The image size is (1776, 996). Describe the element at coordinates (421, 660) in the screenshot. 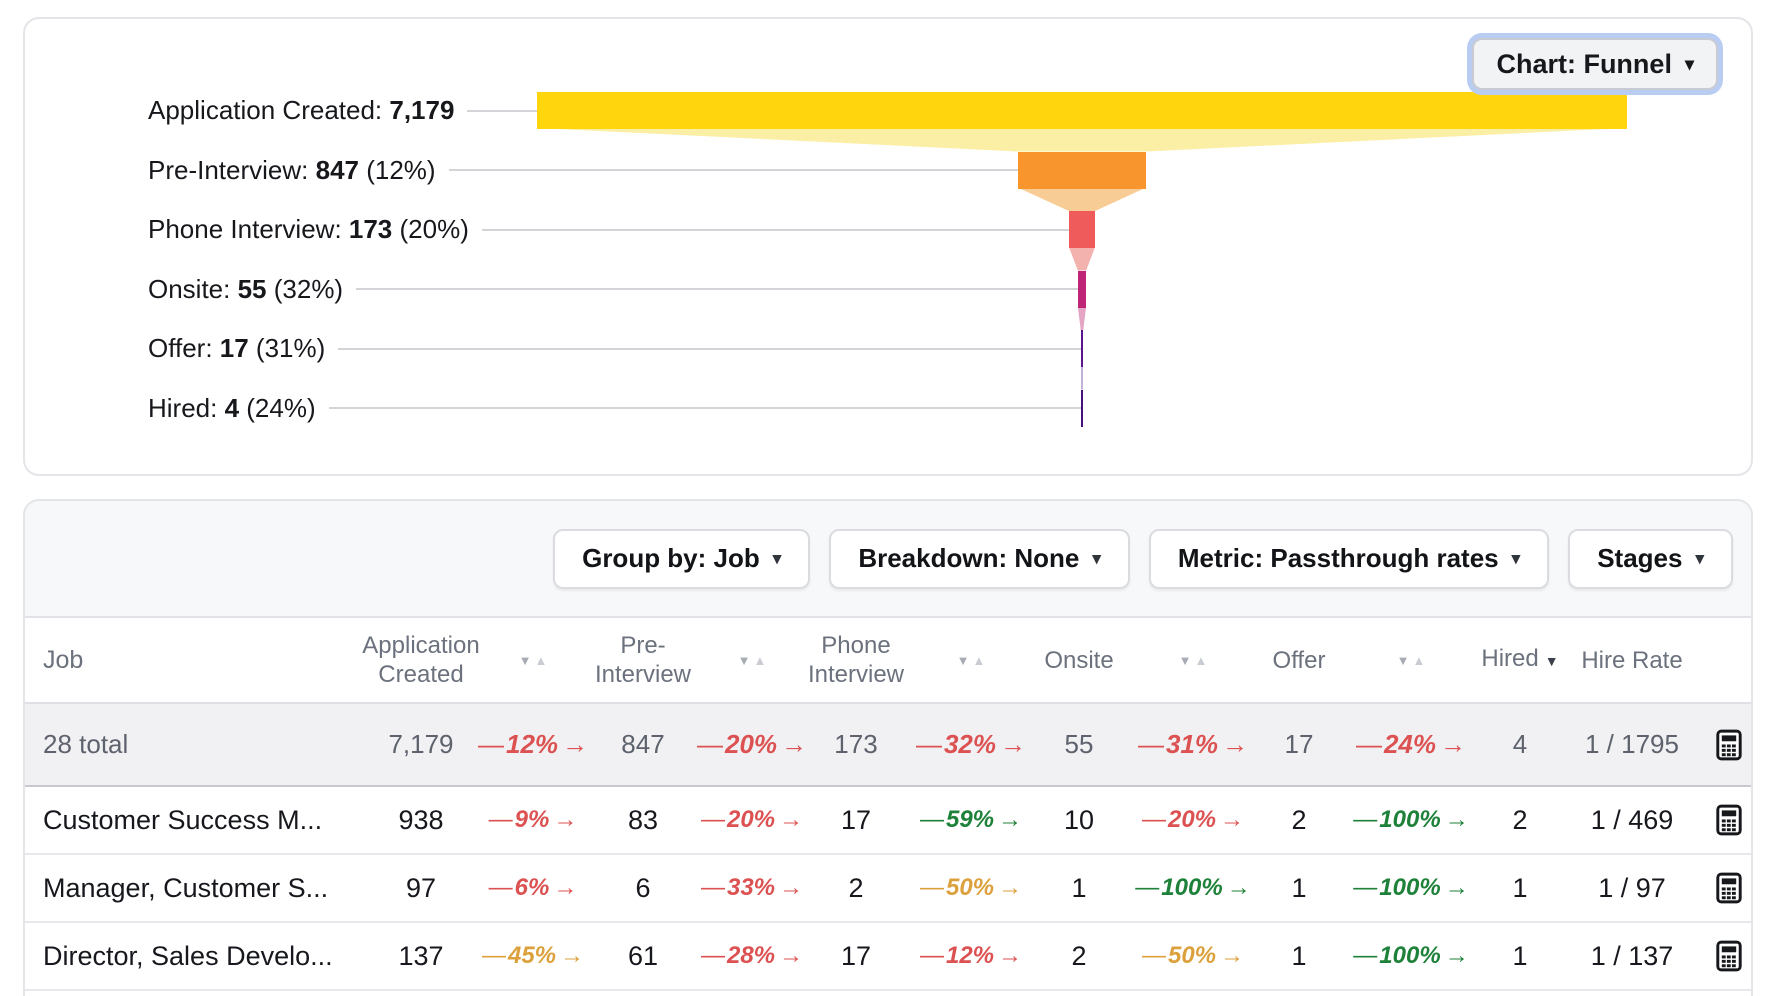

I see `column-header-application-created: Application Created` at that location.